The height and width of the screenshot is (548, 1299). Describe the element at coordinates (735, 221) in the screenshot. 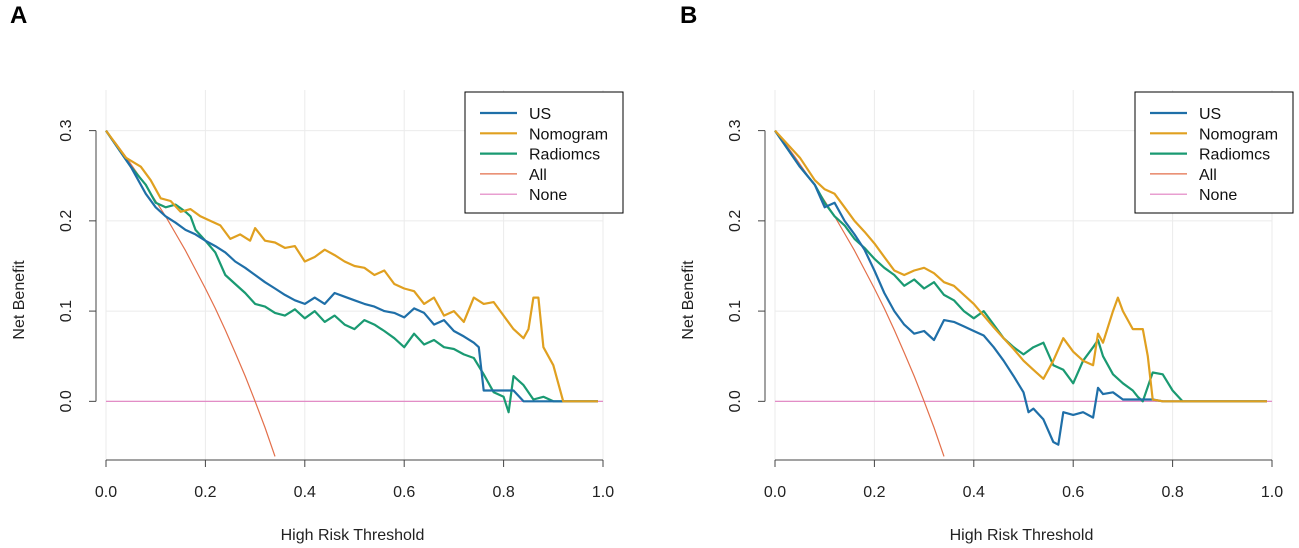

I see `panel-b-y-tick-label: 0.2` at that location.